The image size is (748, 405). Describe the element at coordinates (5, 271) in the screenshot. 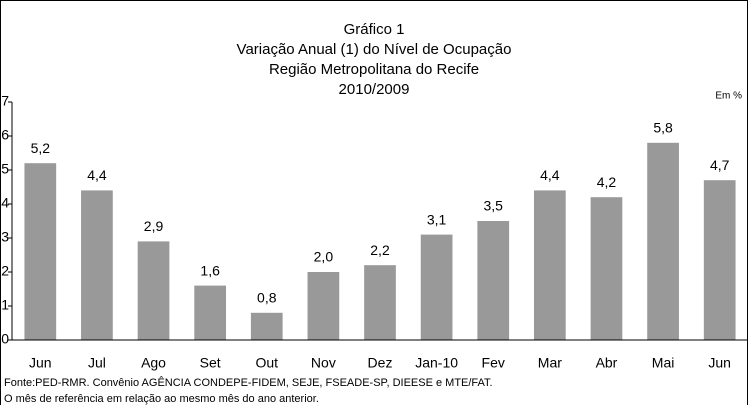

I see `y-tick-label: 2` at that location.